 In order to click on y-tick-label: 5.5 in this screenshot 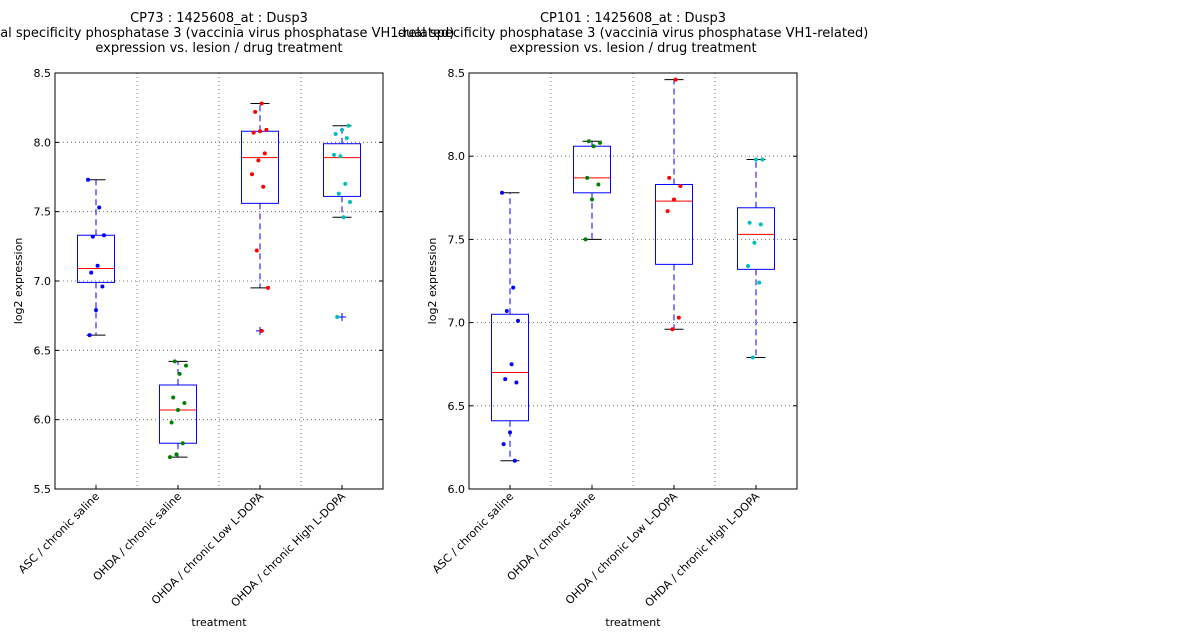, I will do `click(43, 489)`.